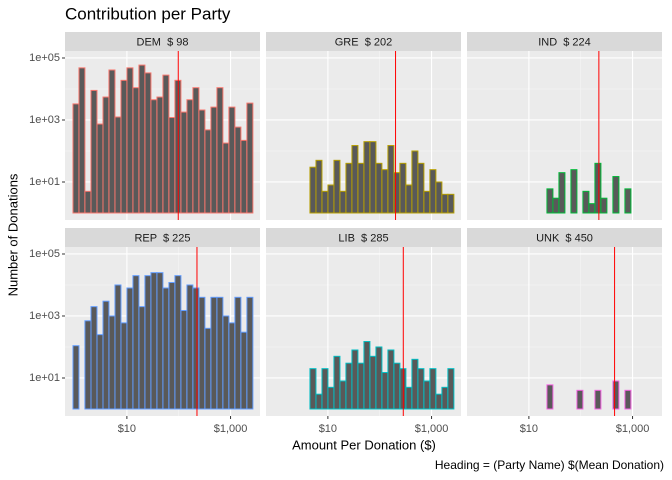 The image size is (672, 480). What do you see at coordinates (44, 254) in the screenshot?
I see `y-tick-label: 1e+05` at bounding box center [44, 254].